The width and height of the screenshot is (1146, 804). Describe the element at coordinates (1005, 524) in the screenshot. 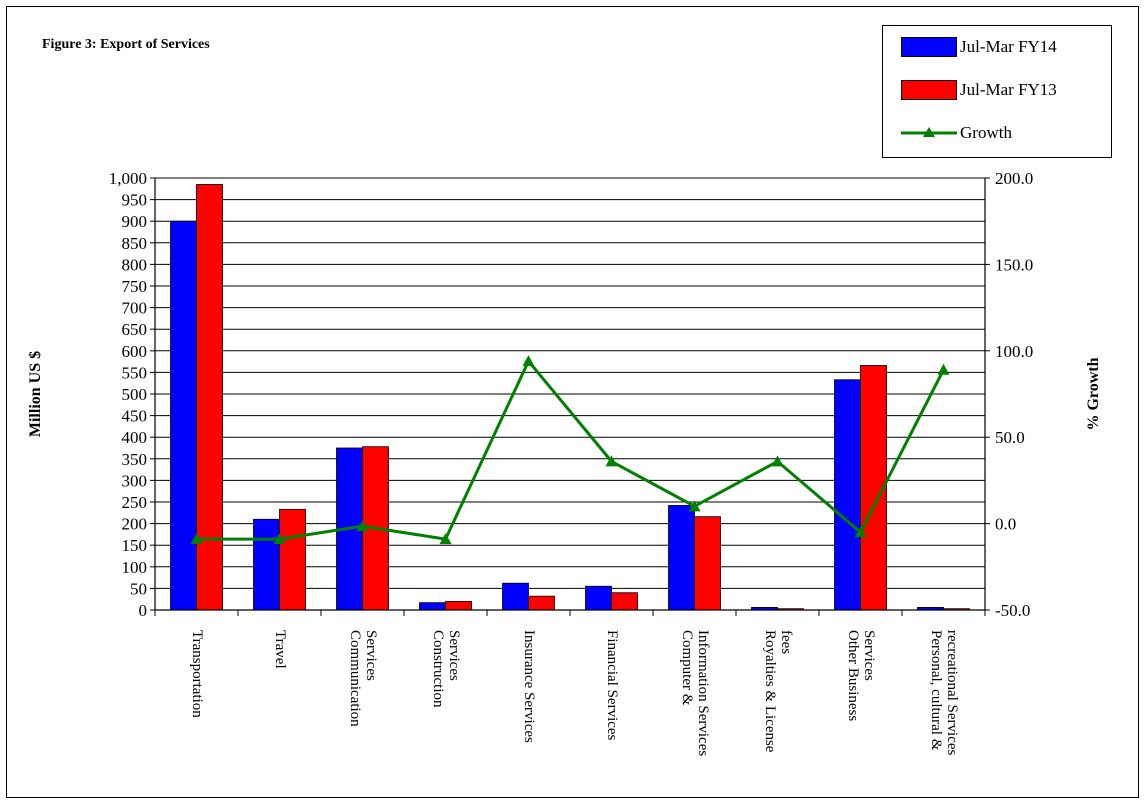

I see `y2-tick-label: 0.0` at that location.